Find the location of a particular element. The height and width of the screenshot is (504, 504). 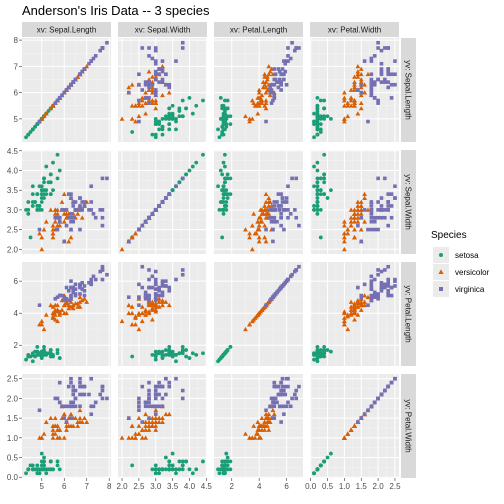

major-grid is located at coordinates (66, 202).